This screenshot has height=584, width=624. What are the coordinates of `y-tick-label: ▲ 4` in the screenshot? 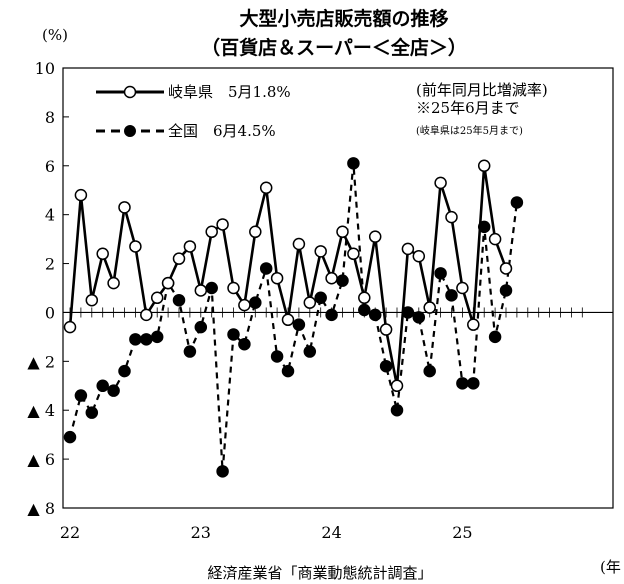 It's located at (41, 410).